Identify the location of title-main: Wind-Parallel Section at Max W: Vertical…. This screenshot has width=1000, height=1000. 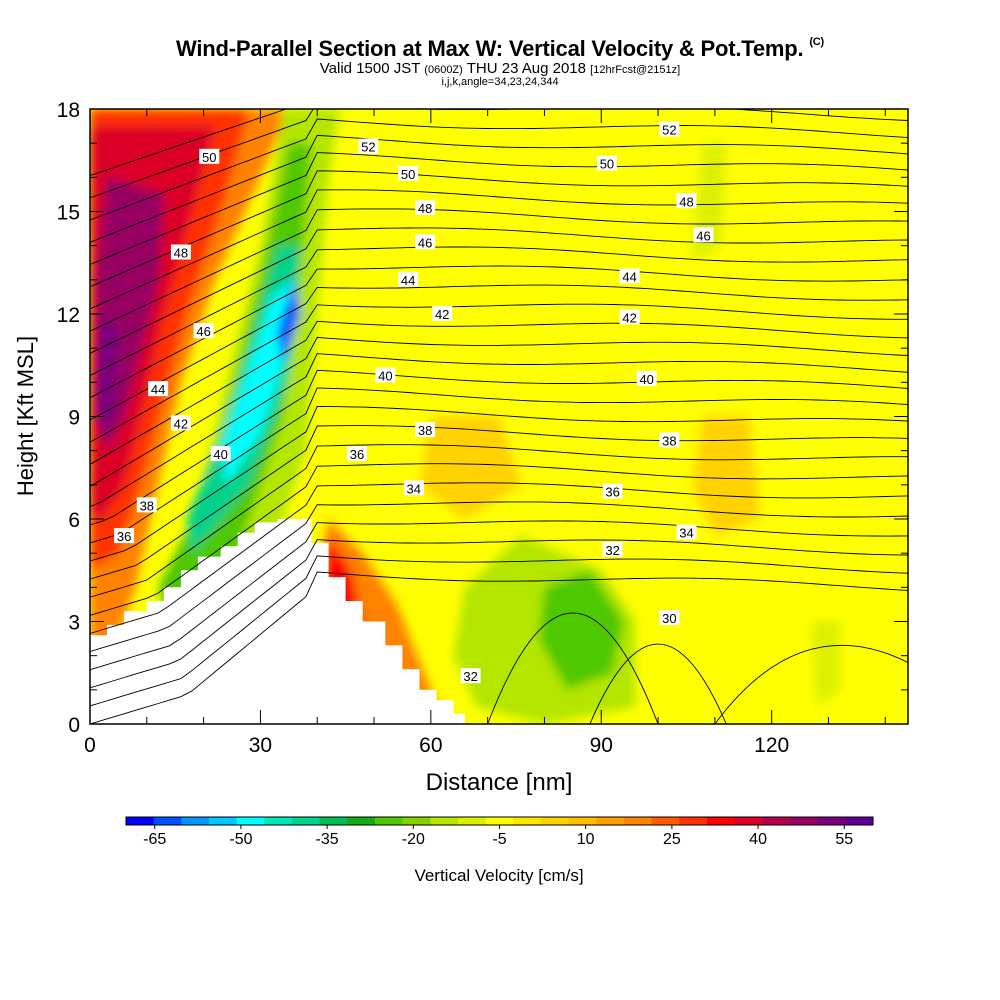
(490, 48).